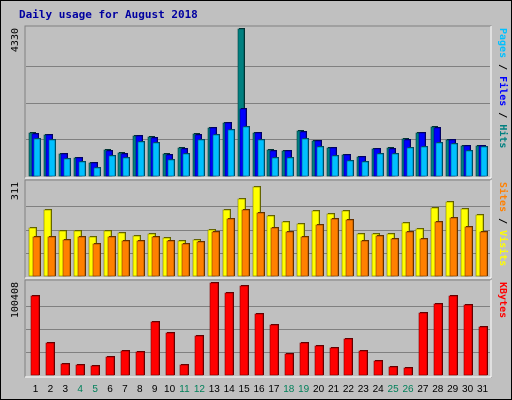 Image resolution: width=512 pixels, height=400 pixels. I want to click on legend-part-3: Files, so click(503, 91).